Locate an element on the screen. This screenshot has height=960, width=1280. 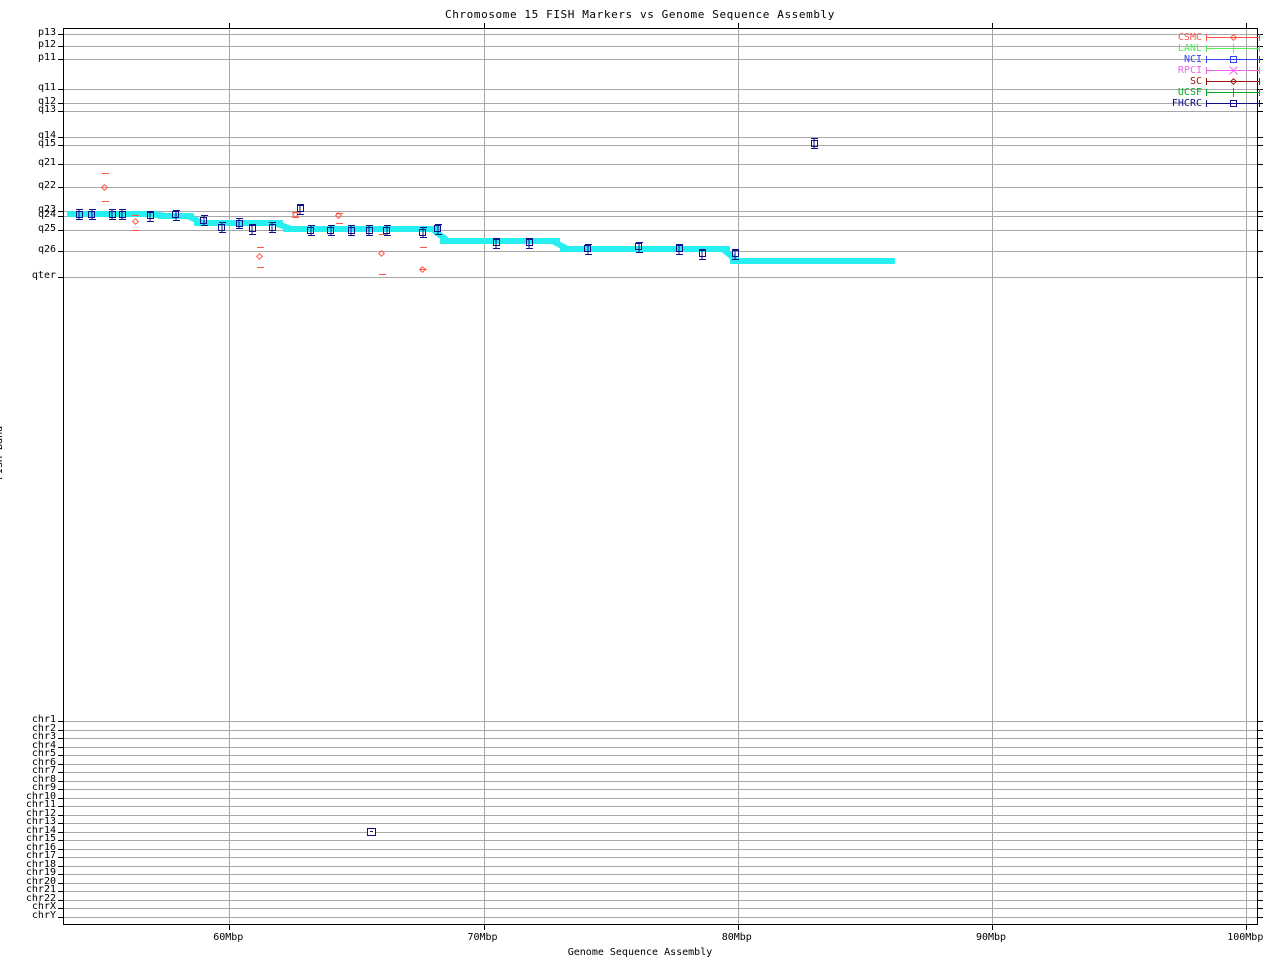
y-label-q12: q12 is located at coordinates (46, 101).